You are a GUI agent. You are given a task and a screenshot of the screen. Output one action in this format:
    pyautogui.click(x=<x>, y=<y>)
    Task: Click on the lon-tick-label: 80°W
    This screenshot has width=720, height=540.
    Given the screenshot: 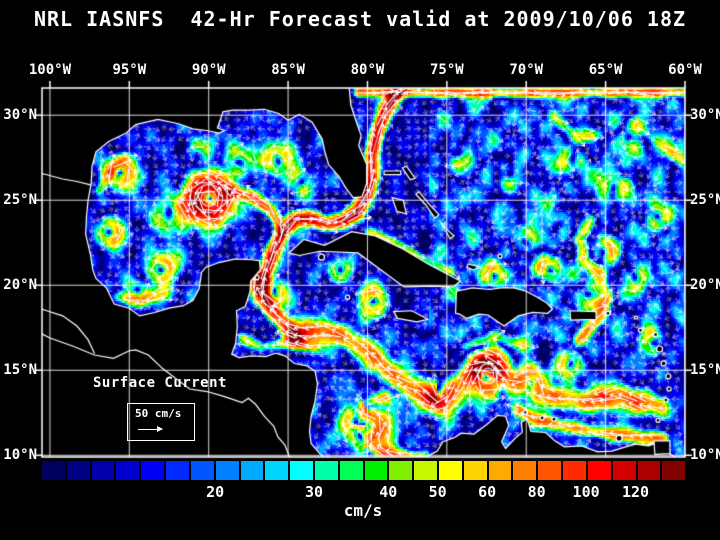 What is the action you would take?
    pyautogui.click(x=367, y=70)
    